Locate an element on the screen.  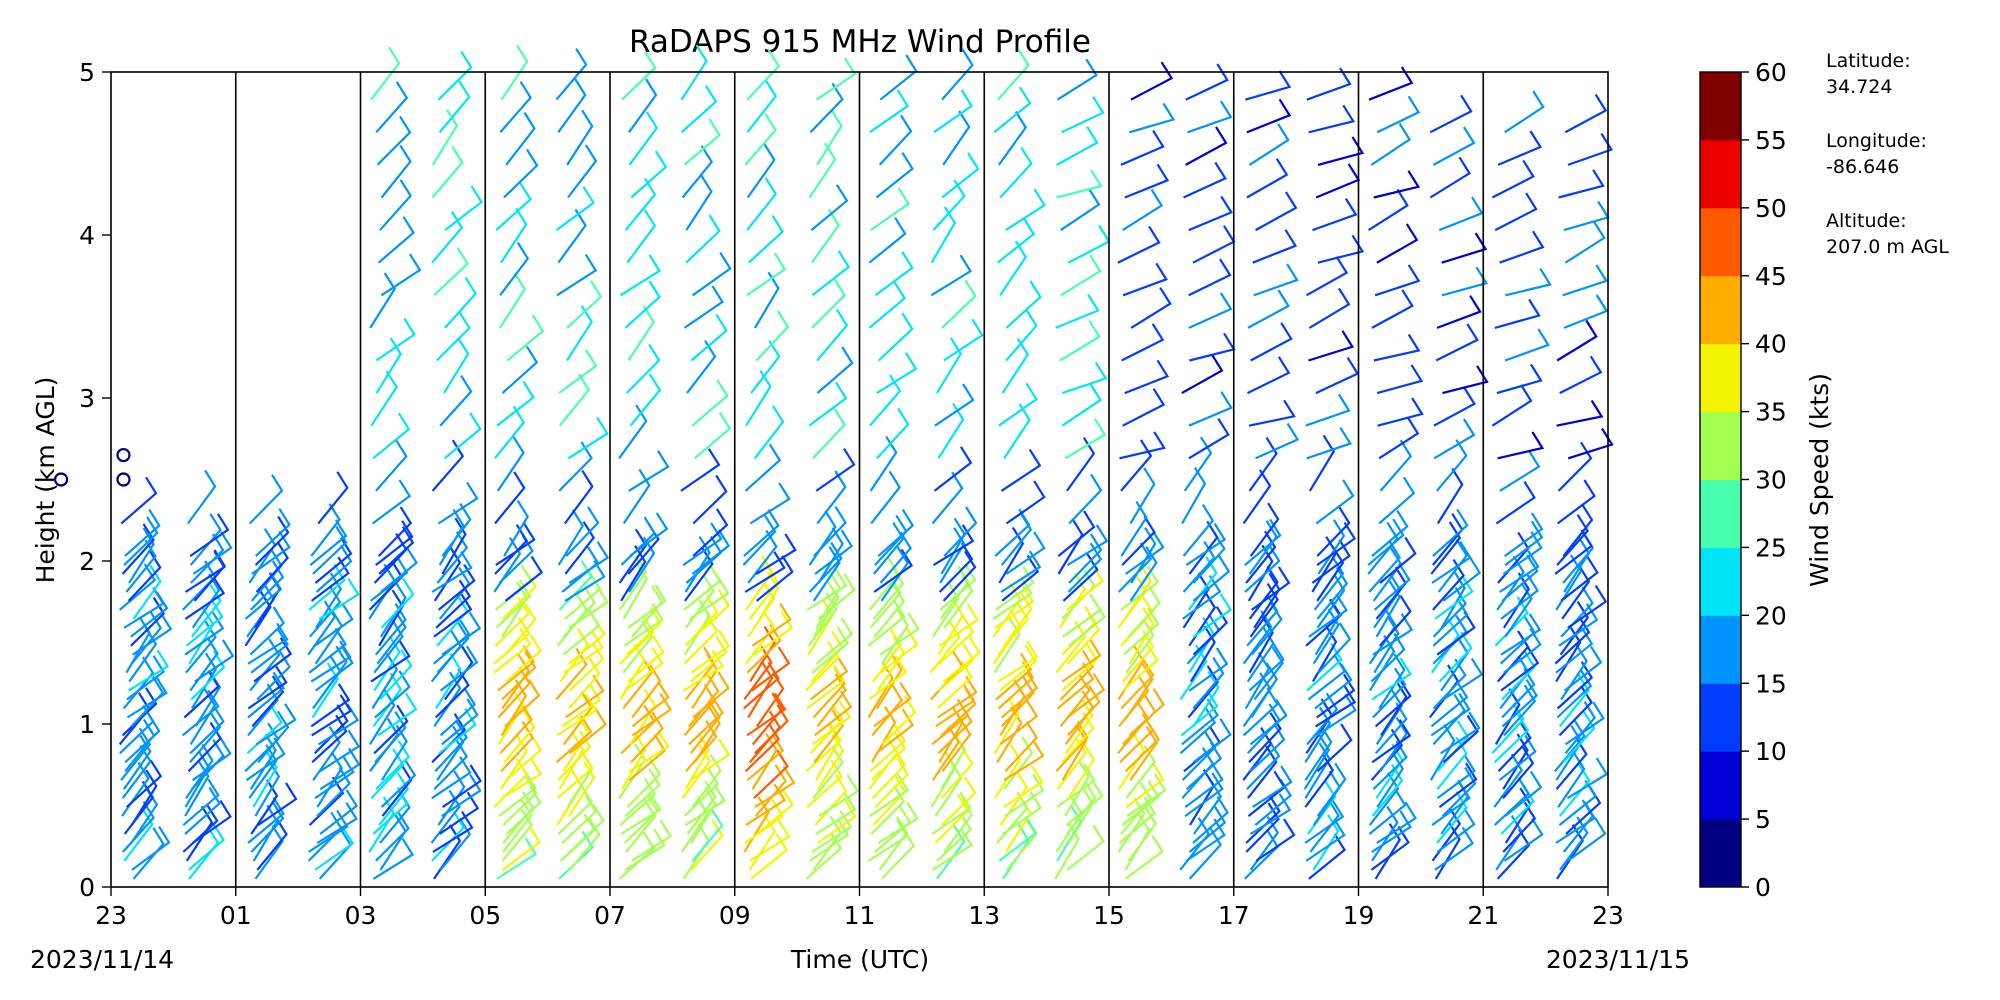
x-tick-label: 09 is located at coordinates (735, 915).